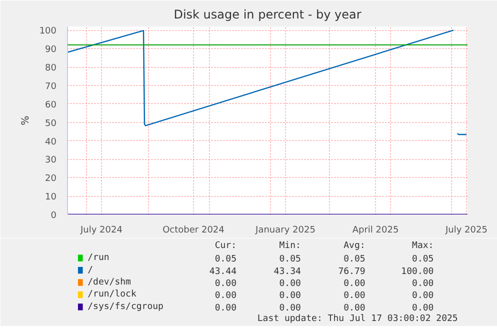 This screenshot has width=497, height=328. What do you see at coordinates (26, 121) in the screenshot?
I see `y-axis-title: %` at bounding box center [26, 121].